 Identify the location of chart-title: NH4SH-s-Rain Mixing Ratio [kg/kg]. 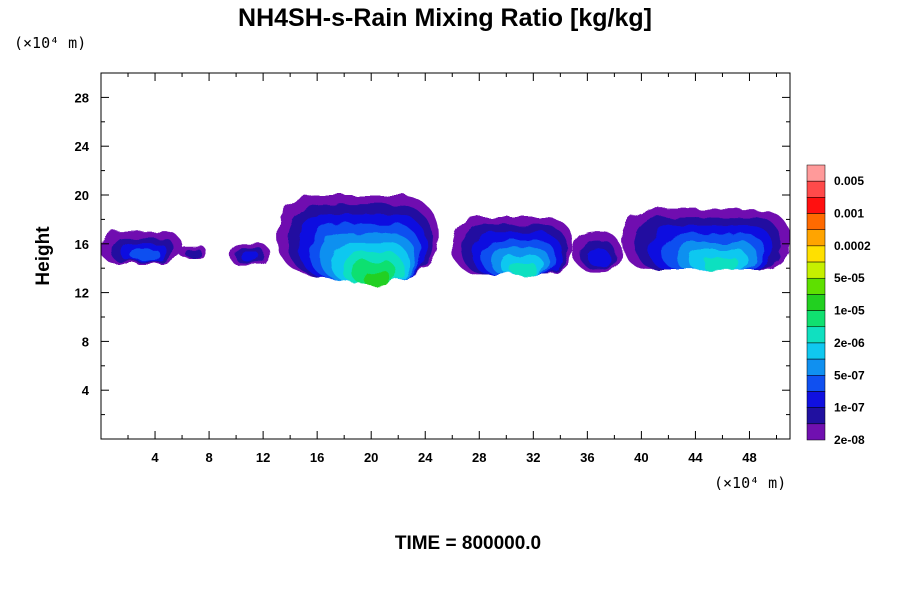
(445, 18).